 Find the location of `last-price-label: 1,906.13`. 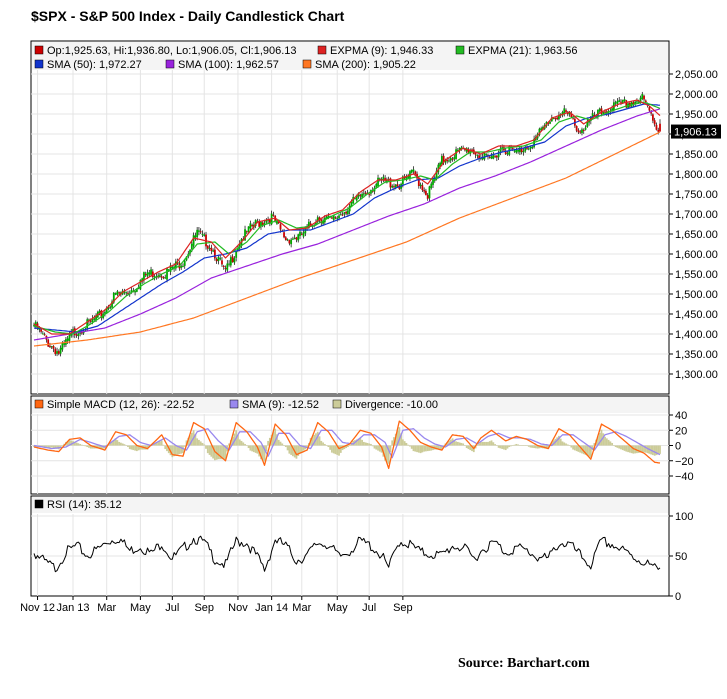

last-price-label: 1,906.13 is located at coordinates (695, 133).